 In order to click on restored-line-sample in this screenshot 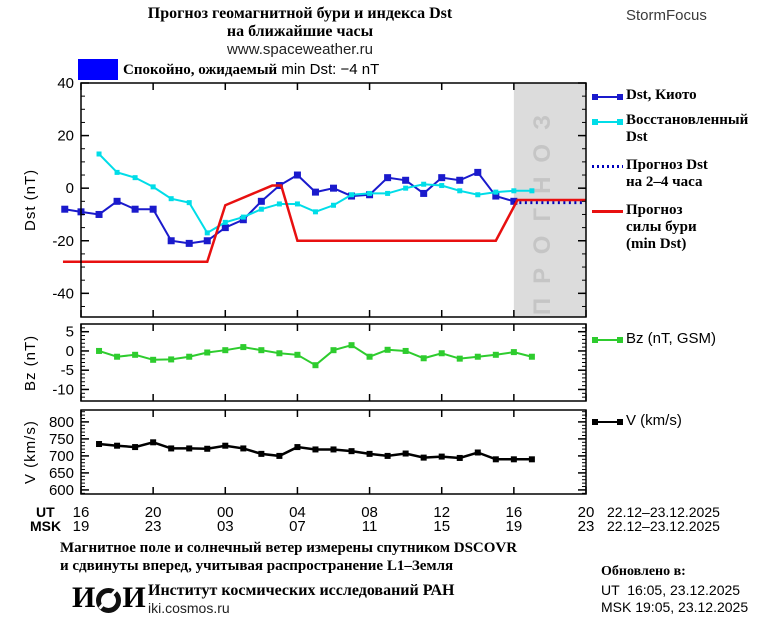, I will do `click(607, 122)`.